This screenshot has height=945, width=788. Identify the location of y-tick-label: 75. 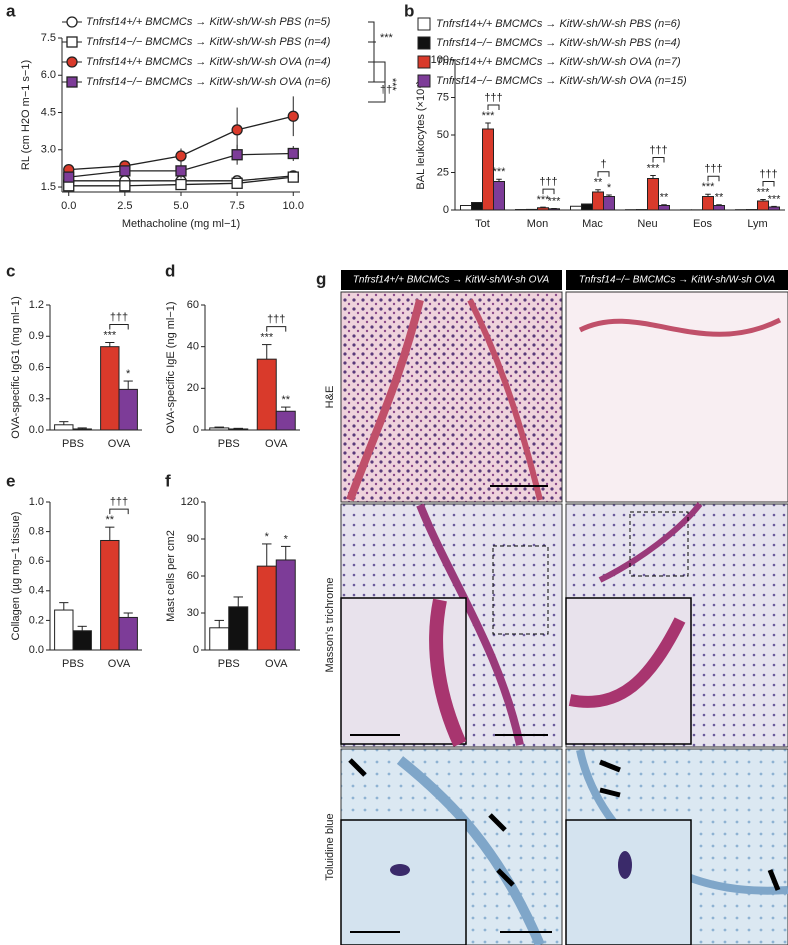
(443, 97).